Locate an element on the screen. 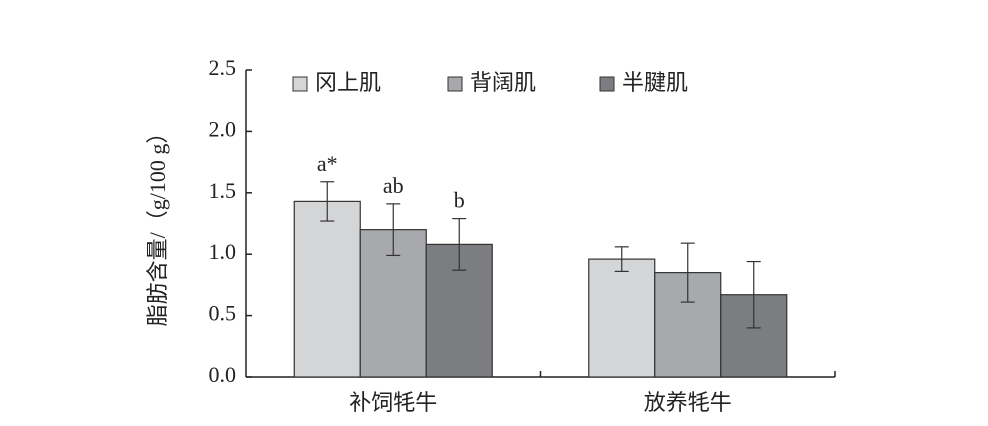 Image resolution: width=988 pixels, height=426 pixels. significance-label: ab is located at coordinates (393, 185).